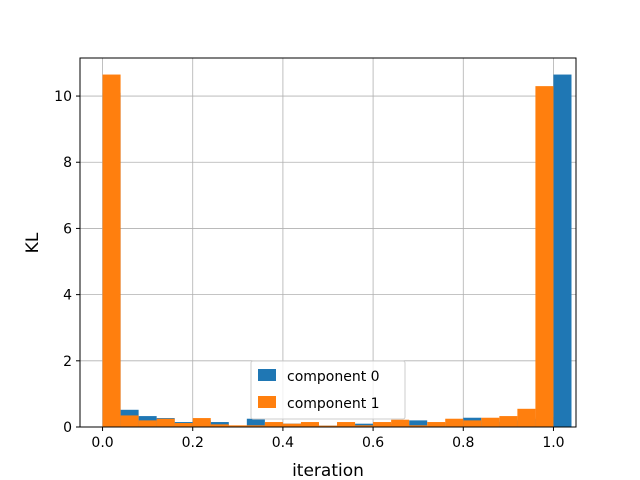 The image size is (640, 480). I want to click on y-tick-label: 10, so click(63, 97).